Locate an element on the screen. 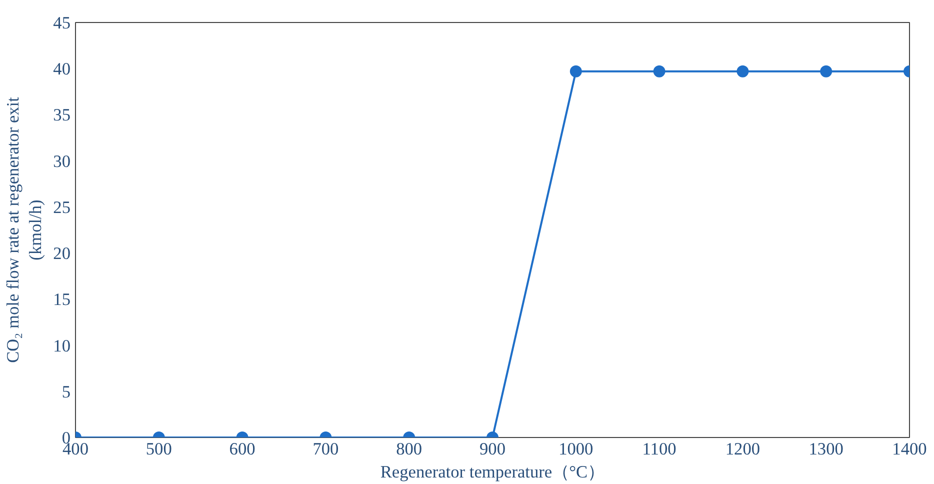 This screenshot has height=484, width=934. x-tick-label: 900 is located at coordinates (493, 449).